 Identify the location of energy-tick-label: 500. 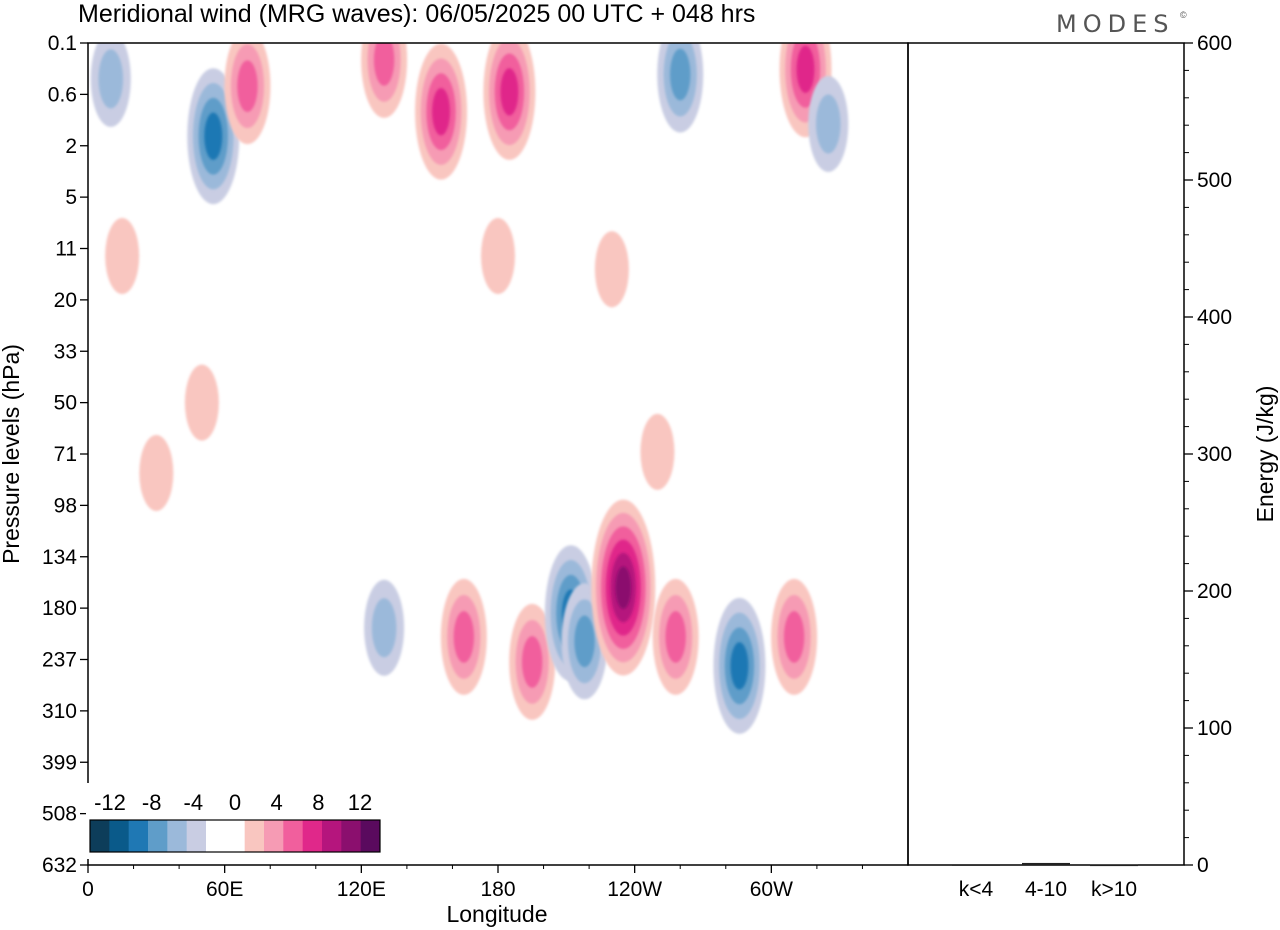
(1214, 180).